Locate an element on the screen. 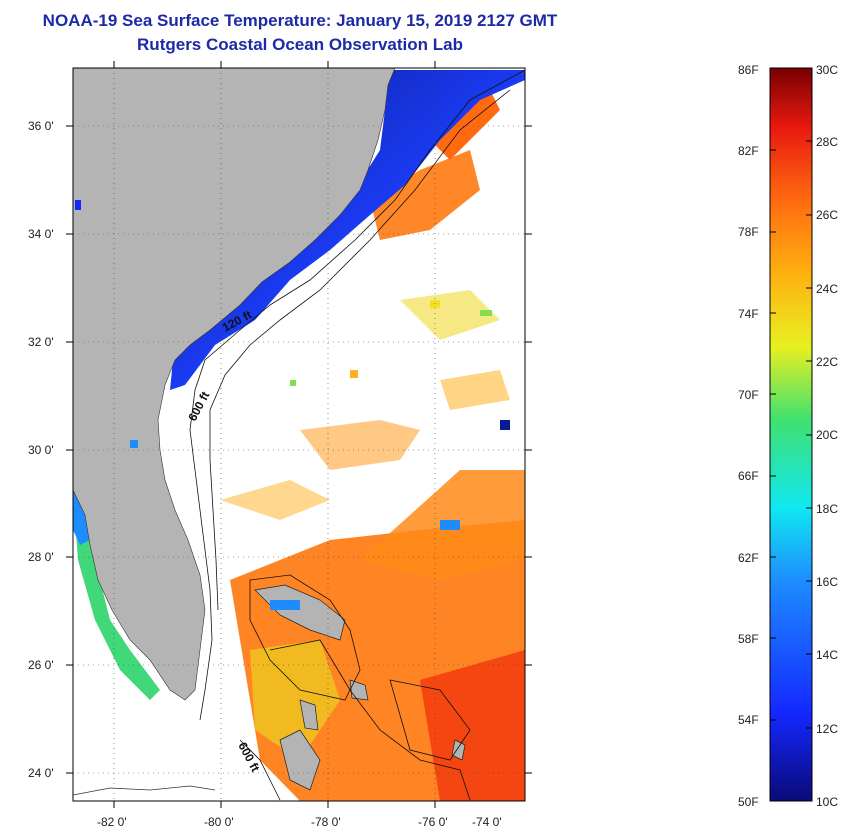 The image size is (849, 832). f-label-50: 50F is located at coordinates (748, 802).